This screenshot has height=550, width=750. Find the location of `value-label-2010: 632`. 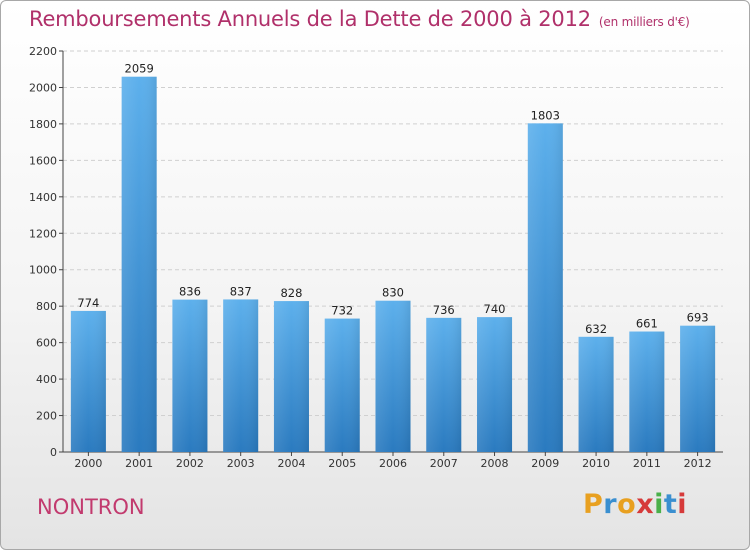

value-label-2010: 632 is located at coordinates (596, 329).